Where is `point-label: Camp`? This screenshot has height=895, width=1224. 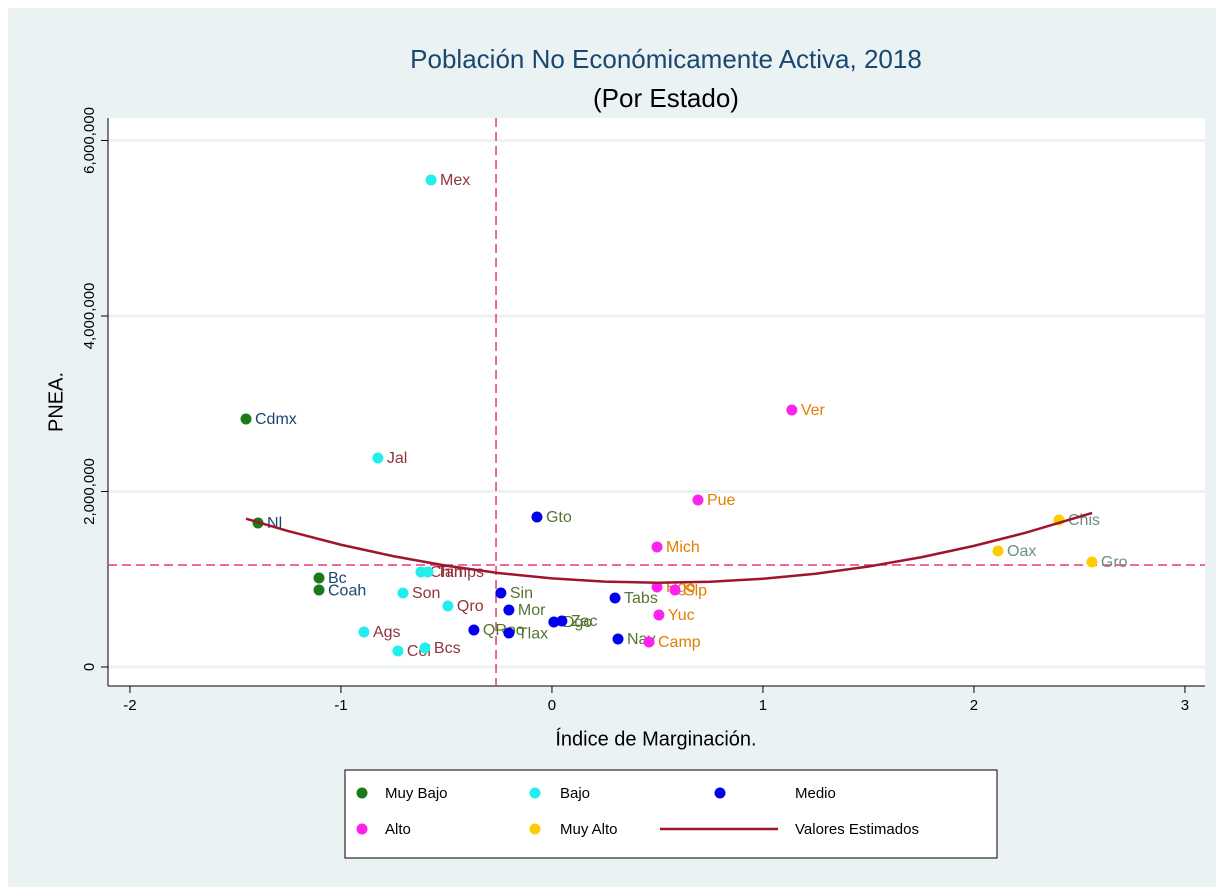 point-label: Camp is located at coordinates (679, 642).